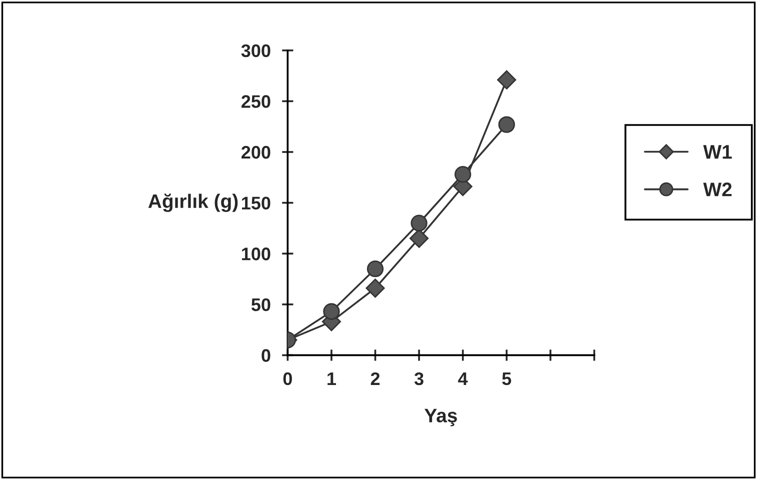 Image resolution: width=757 pixels, height=480 pixels. I want to click on x-tick-label: 0, so click(287, 379).